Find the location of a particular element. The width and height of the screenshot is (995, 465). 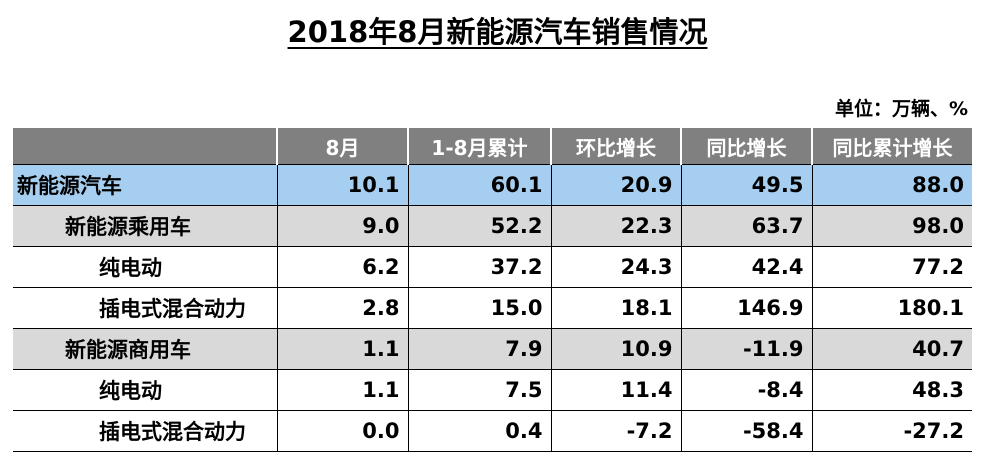

table-row: 新能源乘用车 9.0 52.2 22.3 63.7 98.0 is located at coordinates (492, 226).